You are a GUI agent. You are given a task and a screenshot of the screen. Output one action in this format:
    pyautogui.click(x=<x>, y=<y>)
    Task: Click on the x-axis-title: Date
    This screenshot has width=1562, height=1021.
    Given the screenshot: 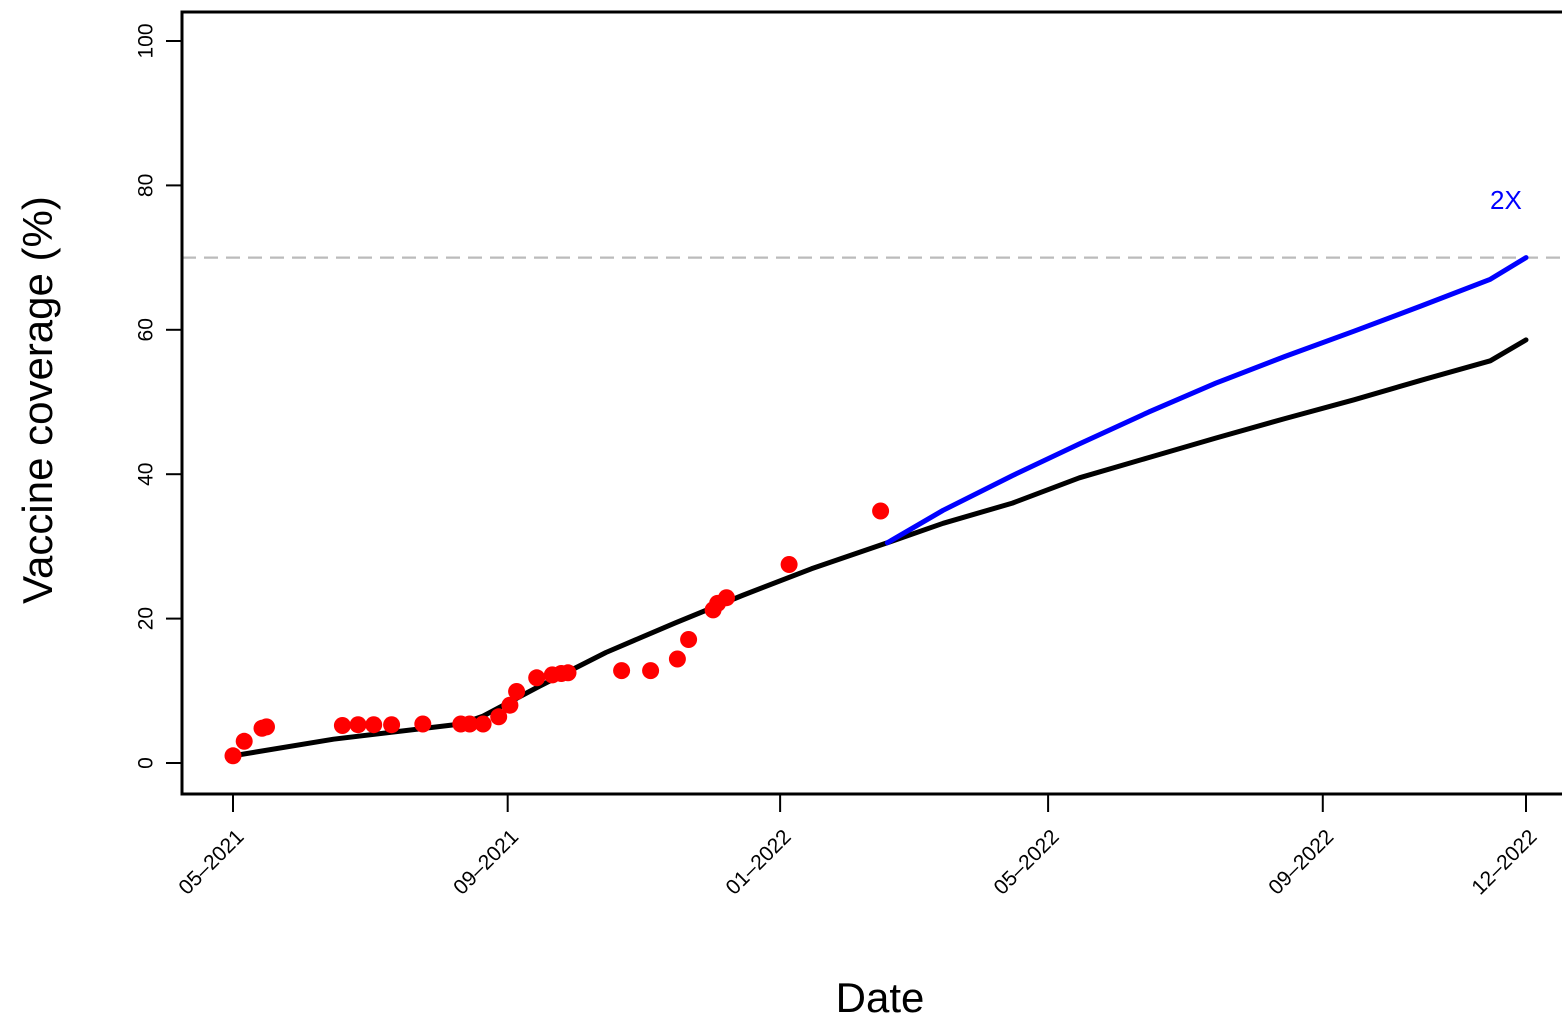 What is the action you would take?
    pyautogui.click(x=880, y=997)
    